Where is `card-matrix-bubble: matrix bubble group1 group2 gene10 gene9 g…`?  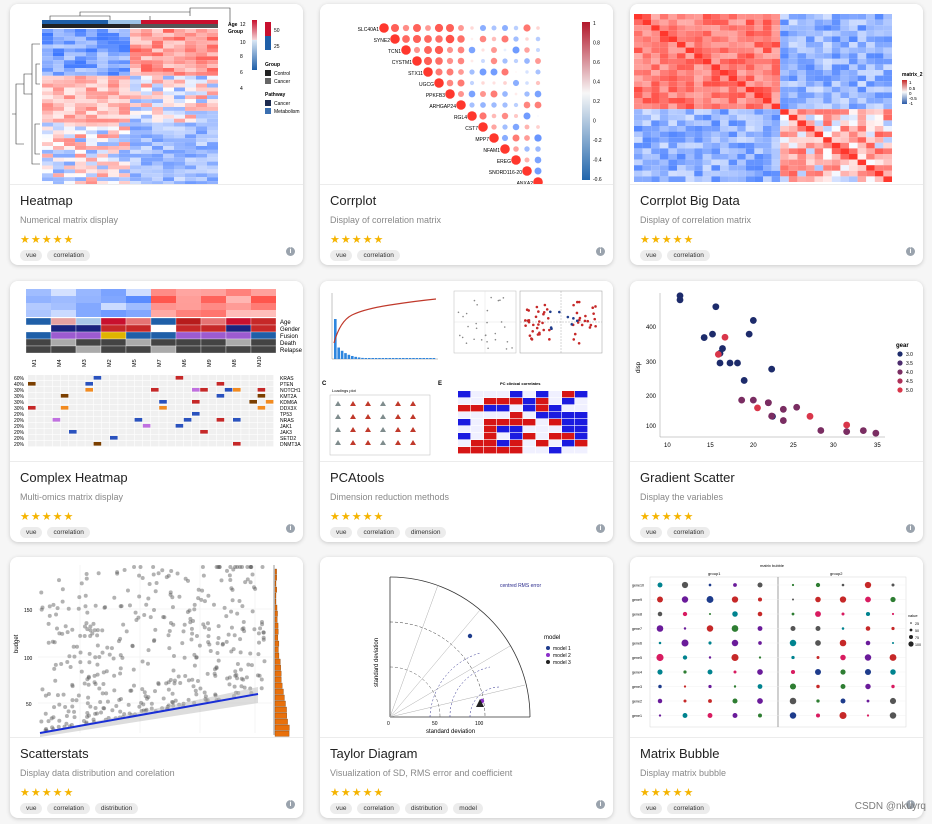 card-matrix-bubble: matrix bubble group1 group2 gene10 gene9 g… is located at coordinates (776, 687).